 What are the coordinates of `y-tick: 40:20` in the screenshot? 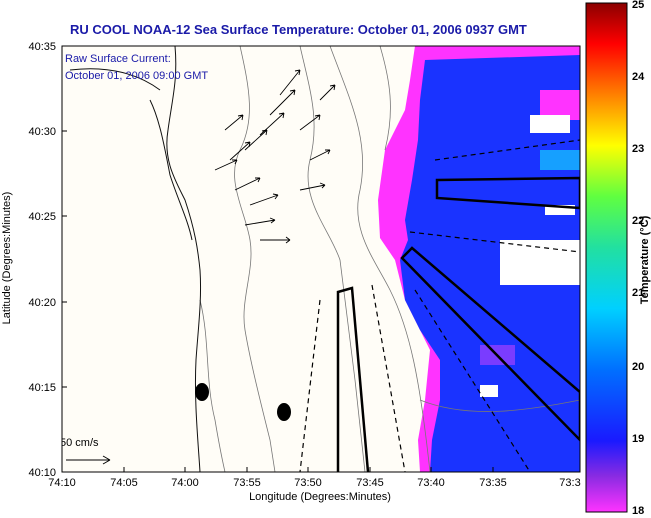 It's located at (42, 303).